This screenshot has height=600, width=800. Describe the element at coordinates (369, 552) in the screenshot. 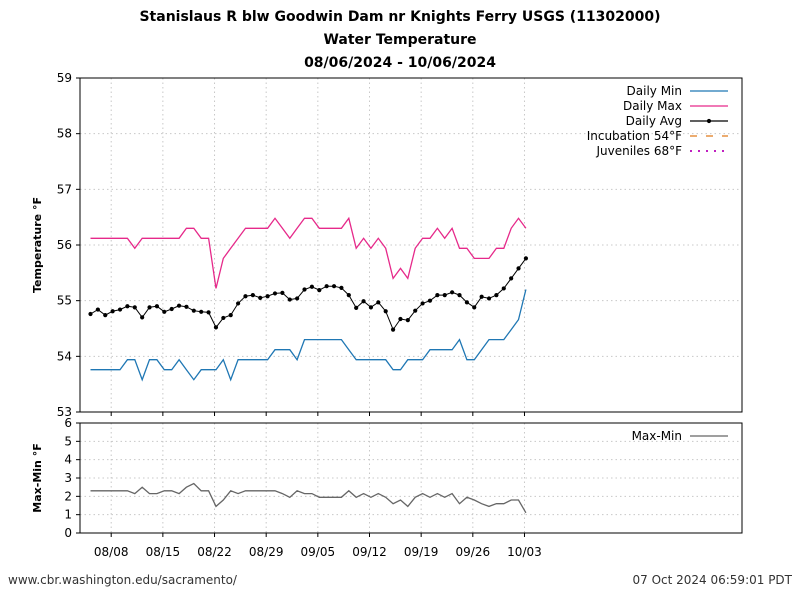

I see `xtick-label: 09/12` at that location.